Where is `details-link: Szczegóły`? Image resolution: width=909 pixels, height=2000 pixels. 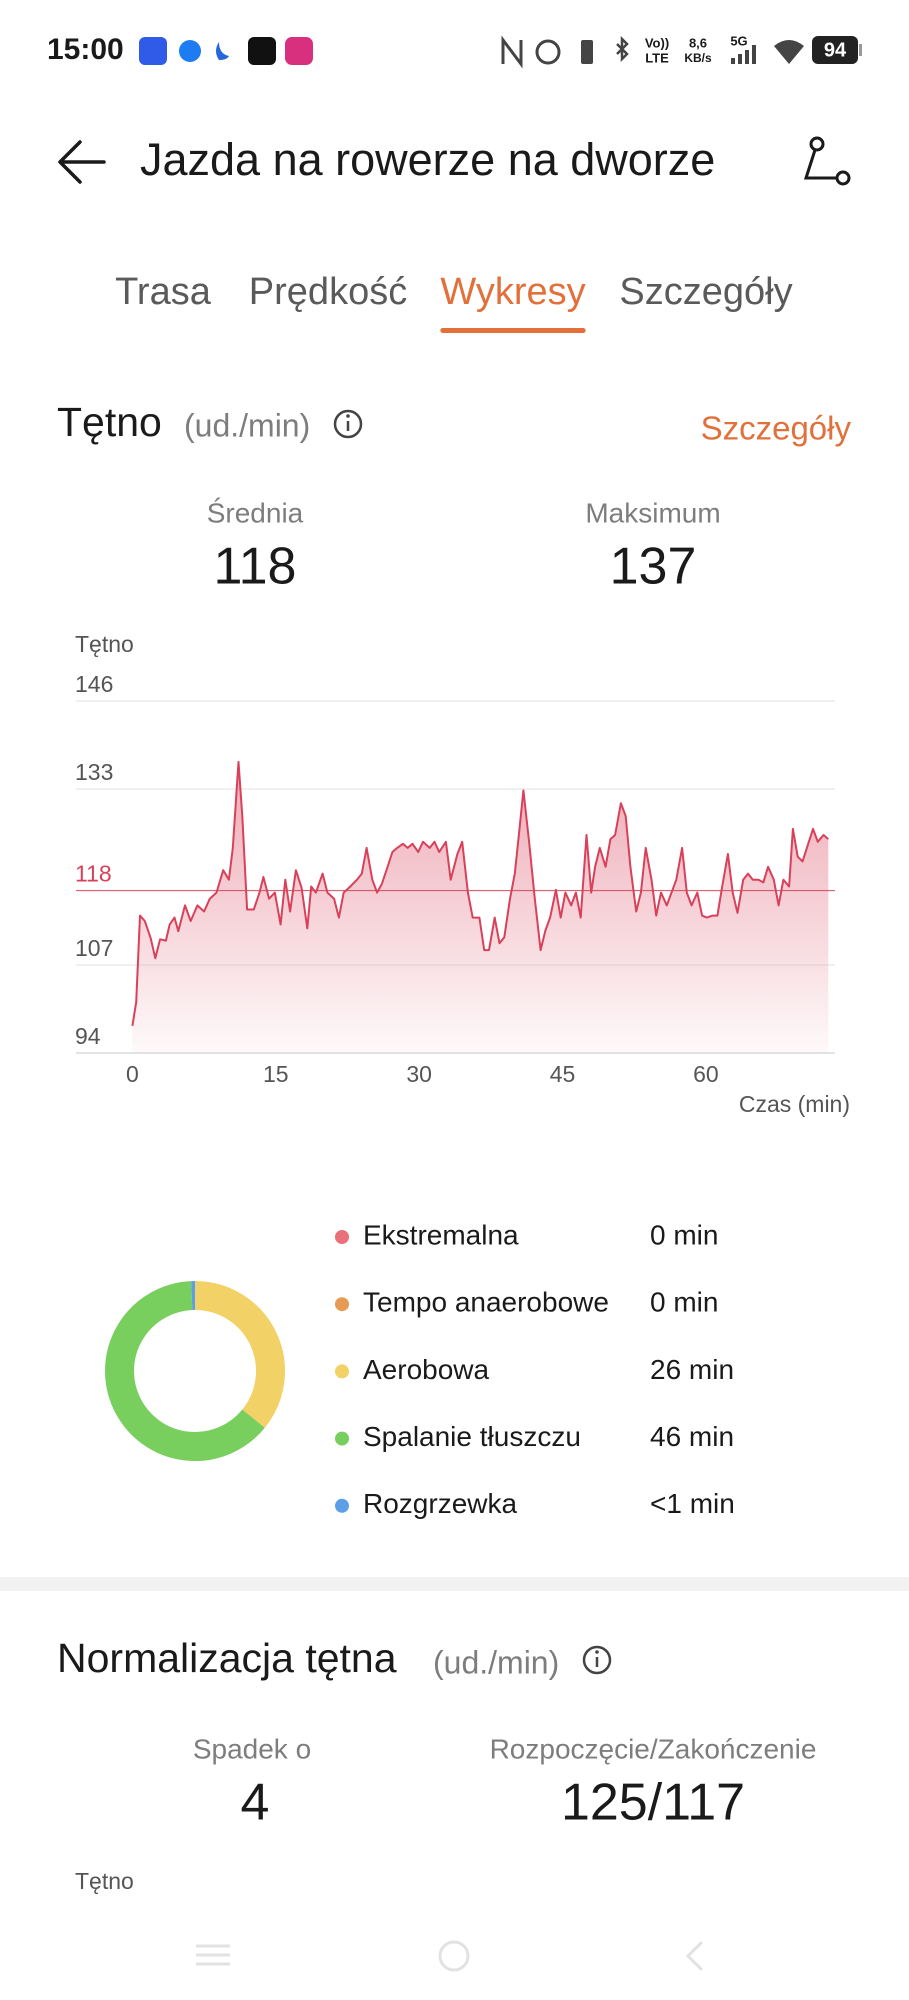 details-link: Szczegóły is located at coordinates (776, 428).